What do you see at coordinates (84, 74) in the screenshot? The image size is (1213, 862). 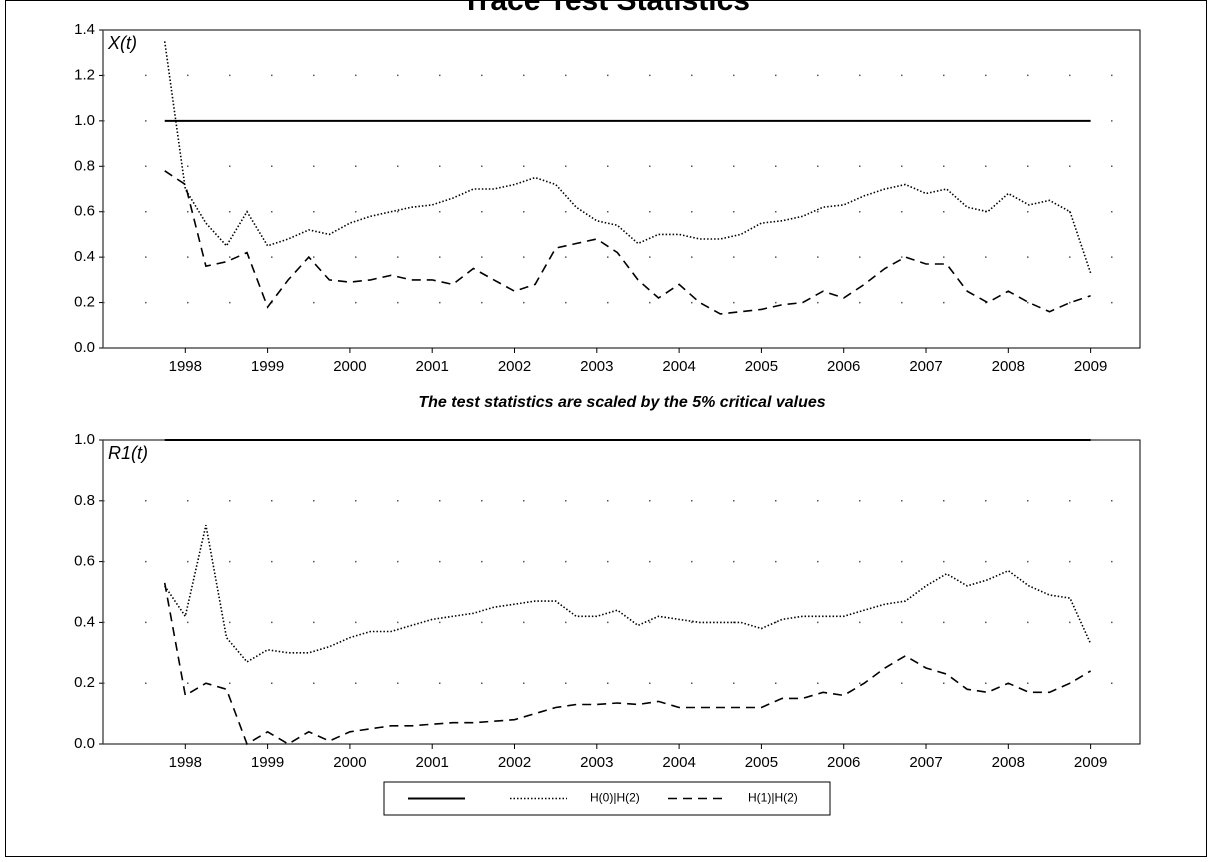 I see `y-tick-label: 1.2` at bounding box center [84, 74].